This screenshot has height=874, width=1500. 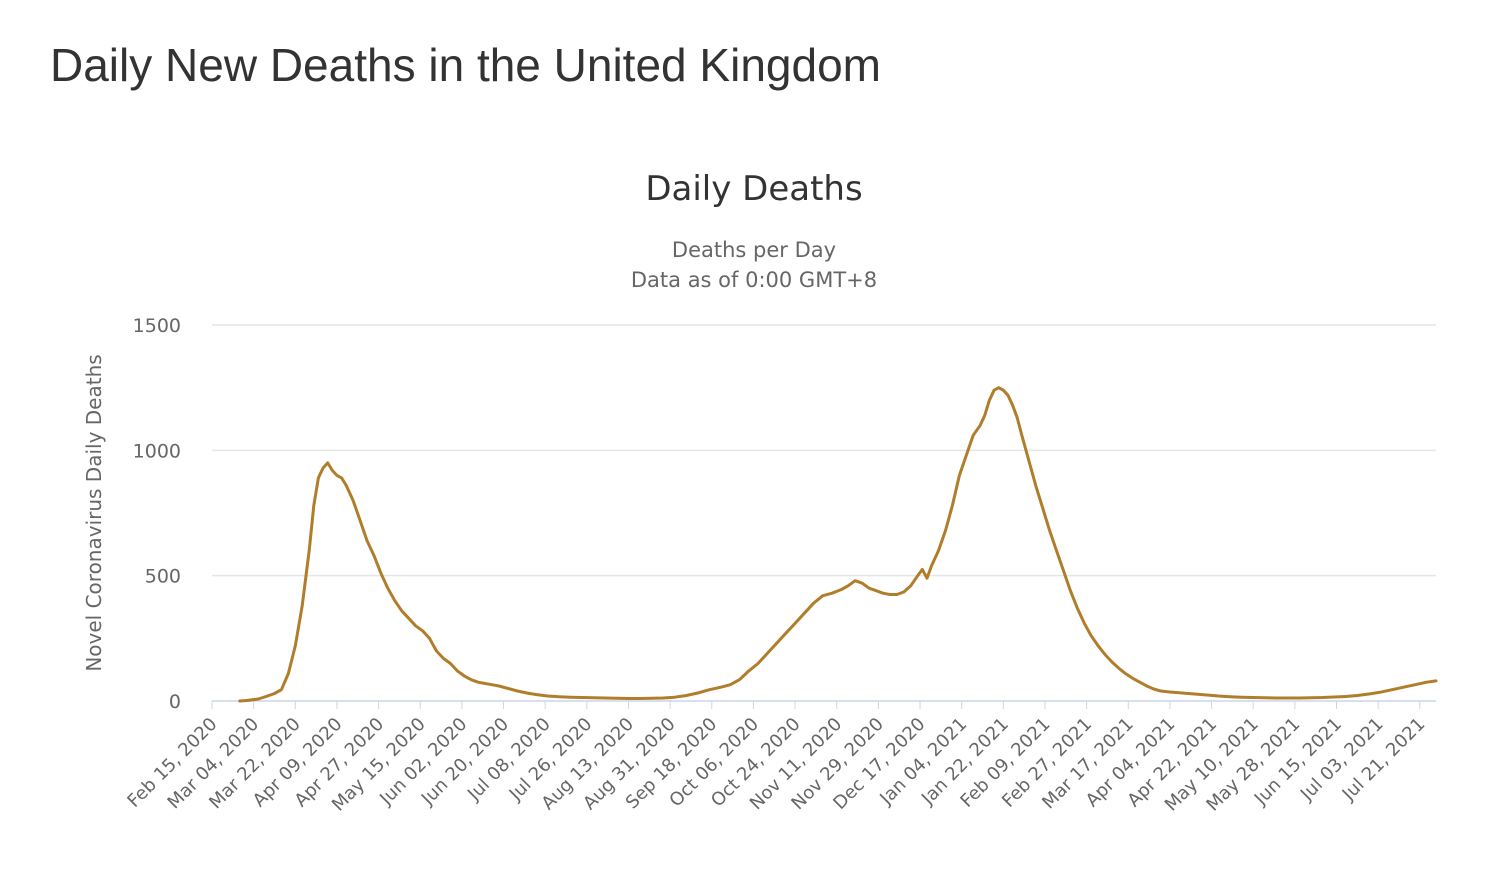 What do you see at coordinates (94, 512) in the screenshot?
I see `y-axis-title: Novel Coronavirus Daily Deaths` at bounding box center [94, 512].